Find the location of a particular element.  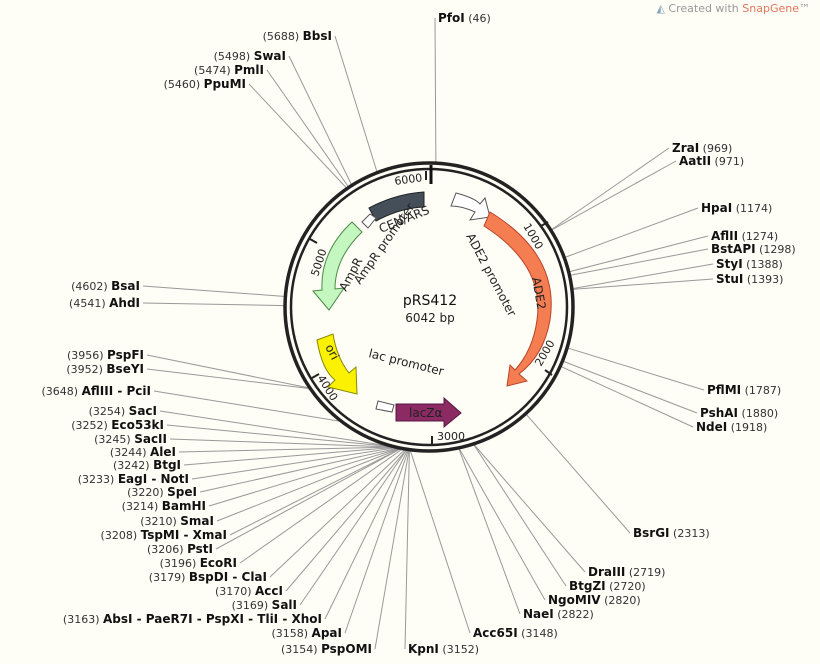

site-label: (3233) EagI - NotI is located at coordinates (133, 479).